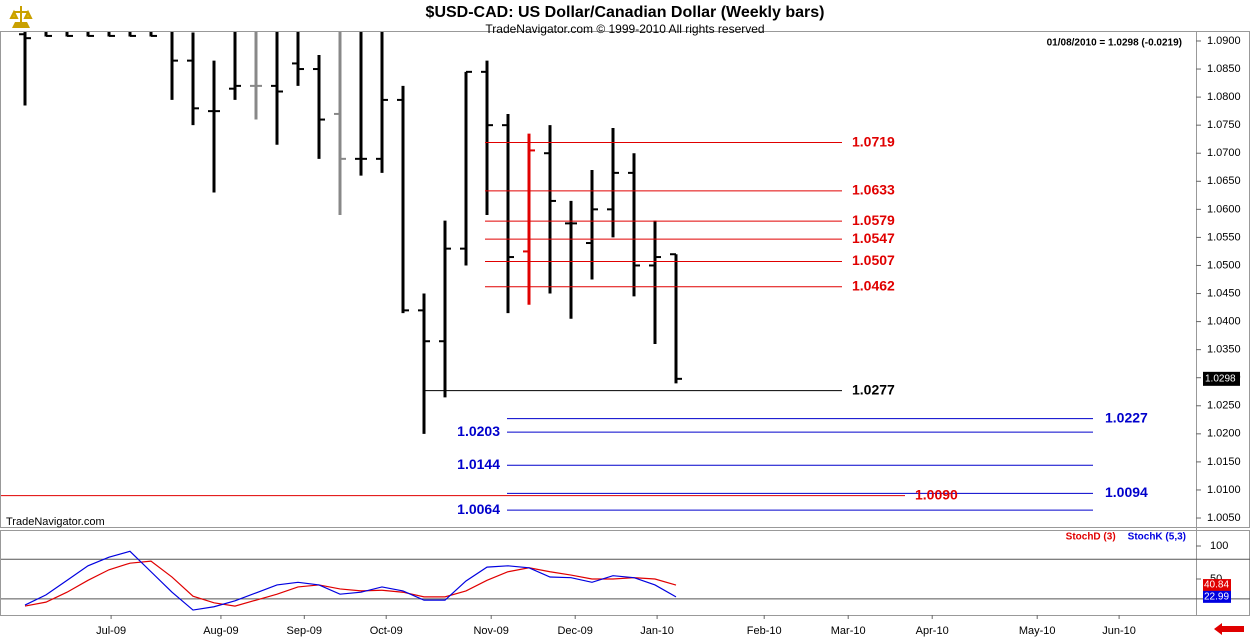  I want to click on y-tick-label: 1.0650, so click(1224, 181).